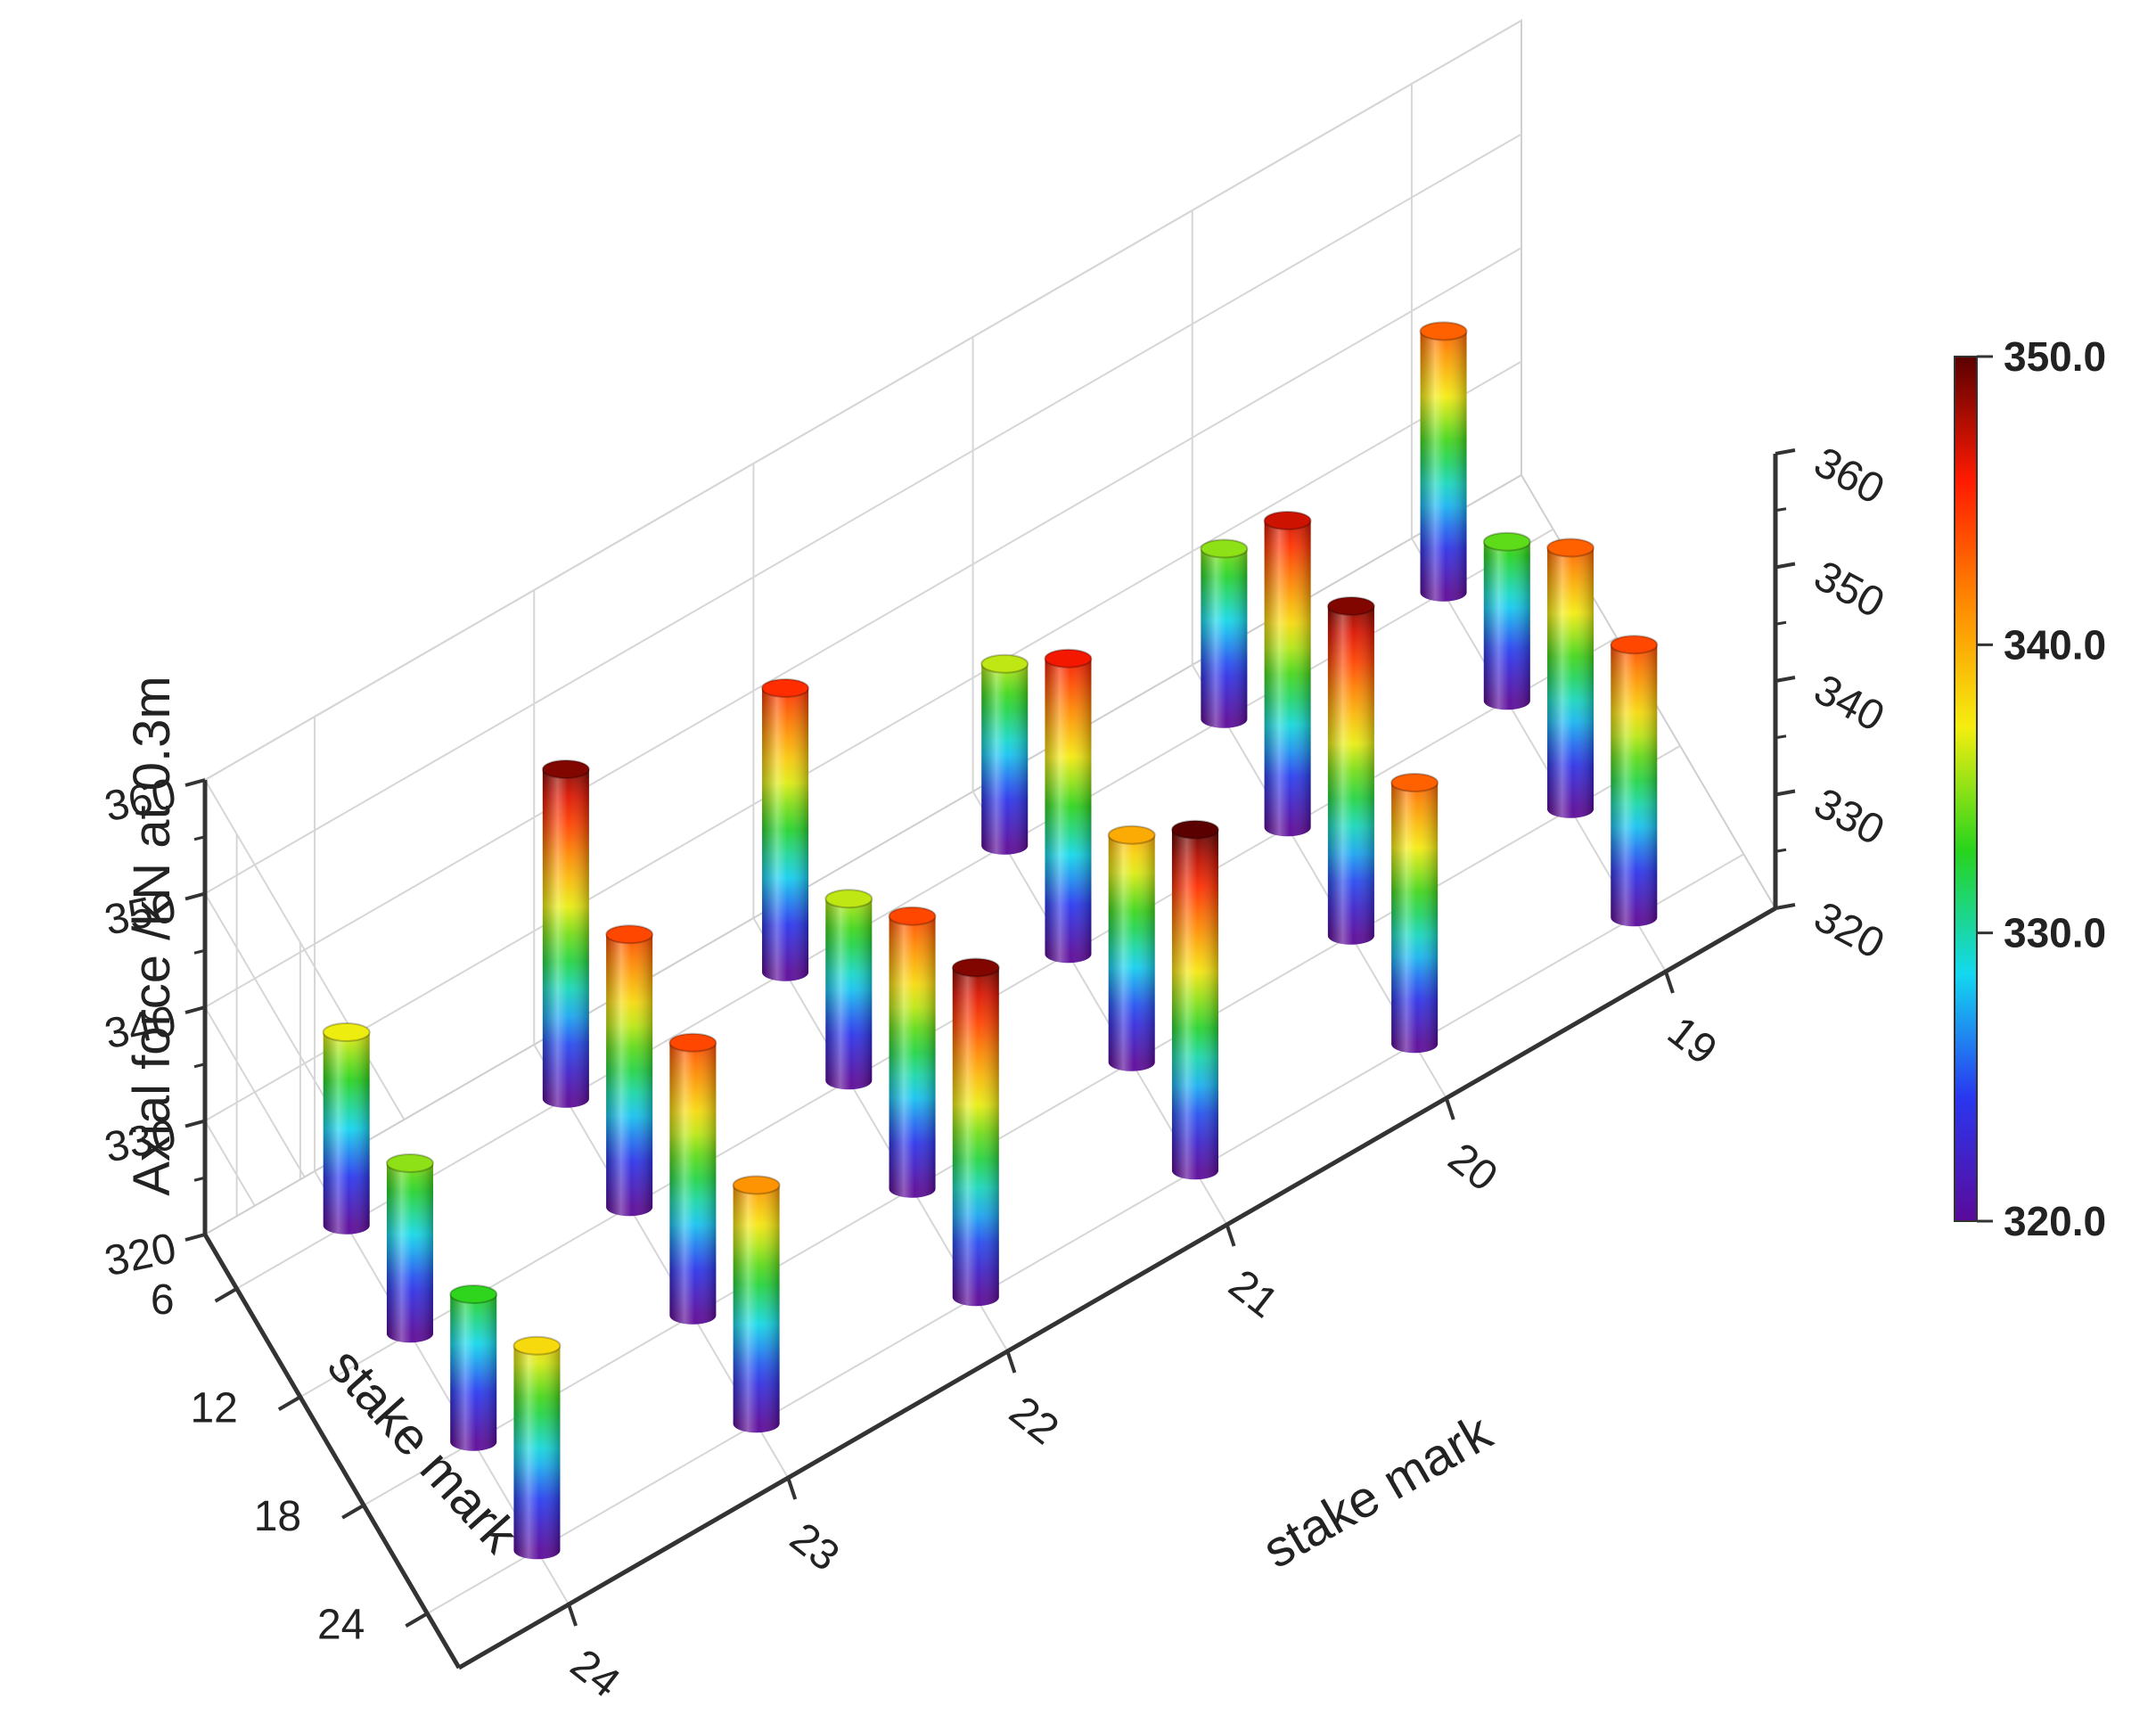  What do you see at coordinates (152, 935) in the screenshot?
I see `z-axis-title: Axial force /kN at 0.3m` at bounding box center [152, 935].